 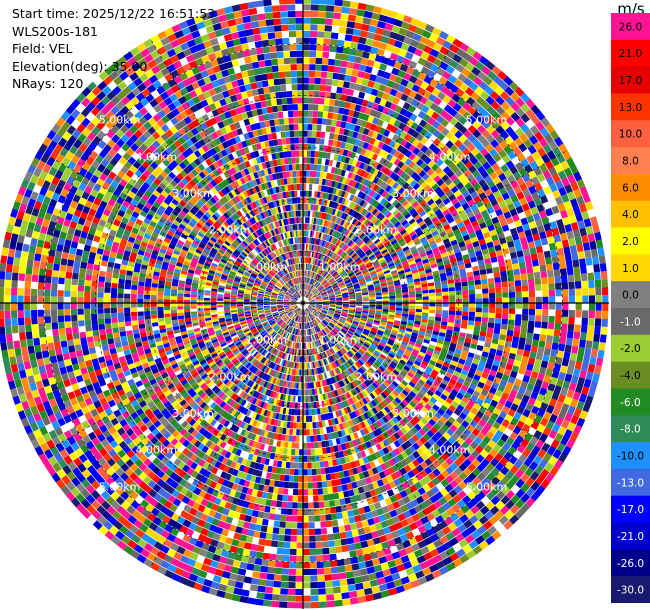 I want to click on colorbar-tick-label: -6.0, so click(x=630, y=403).